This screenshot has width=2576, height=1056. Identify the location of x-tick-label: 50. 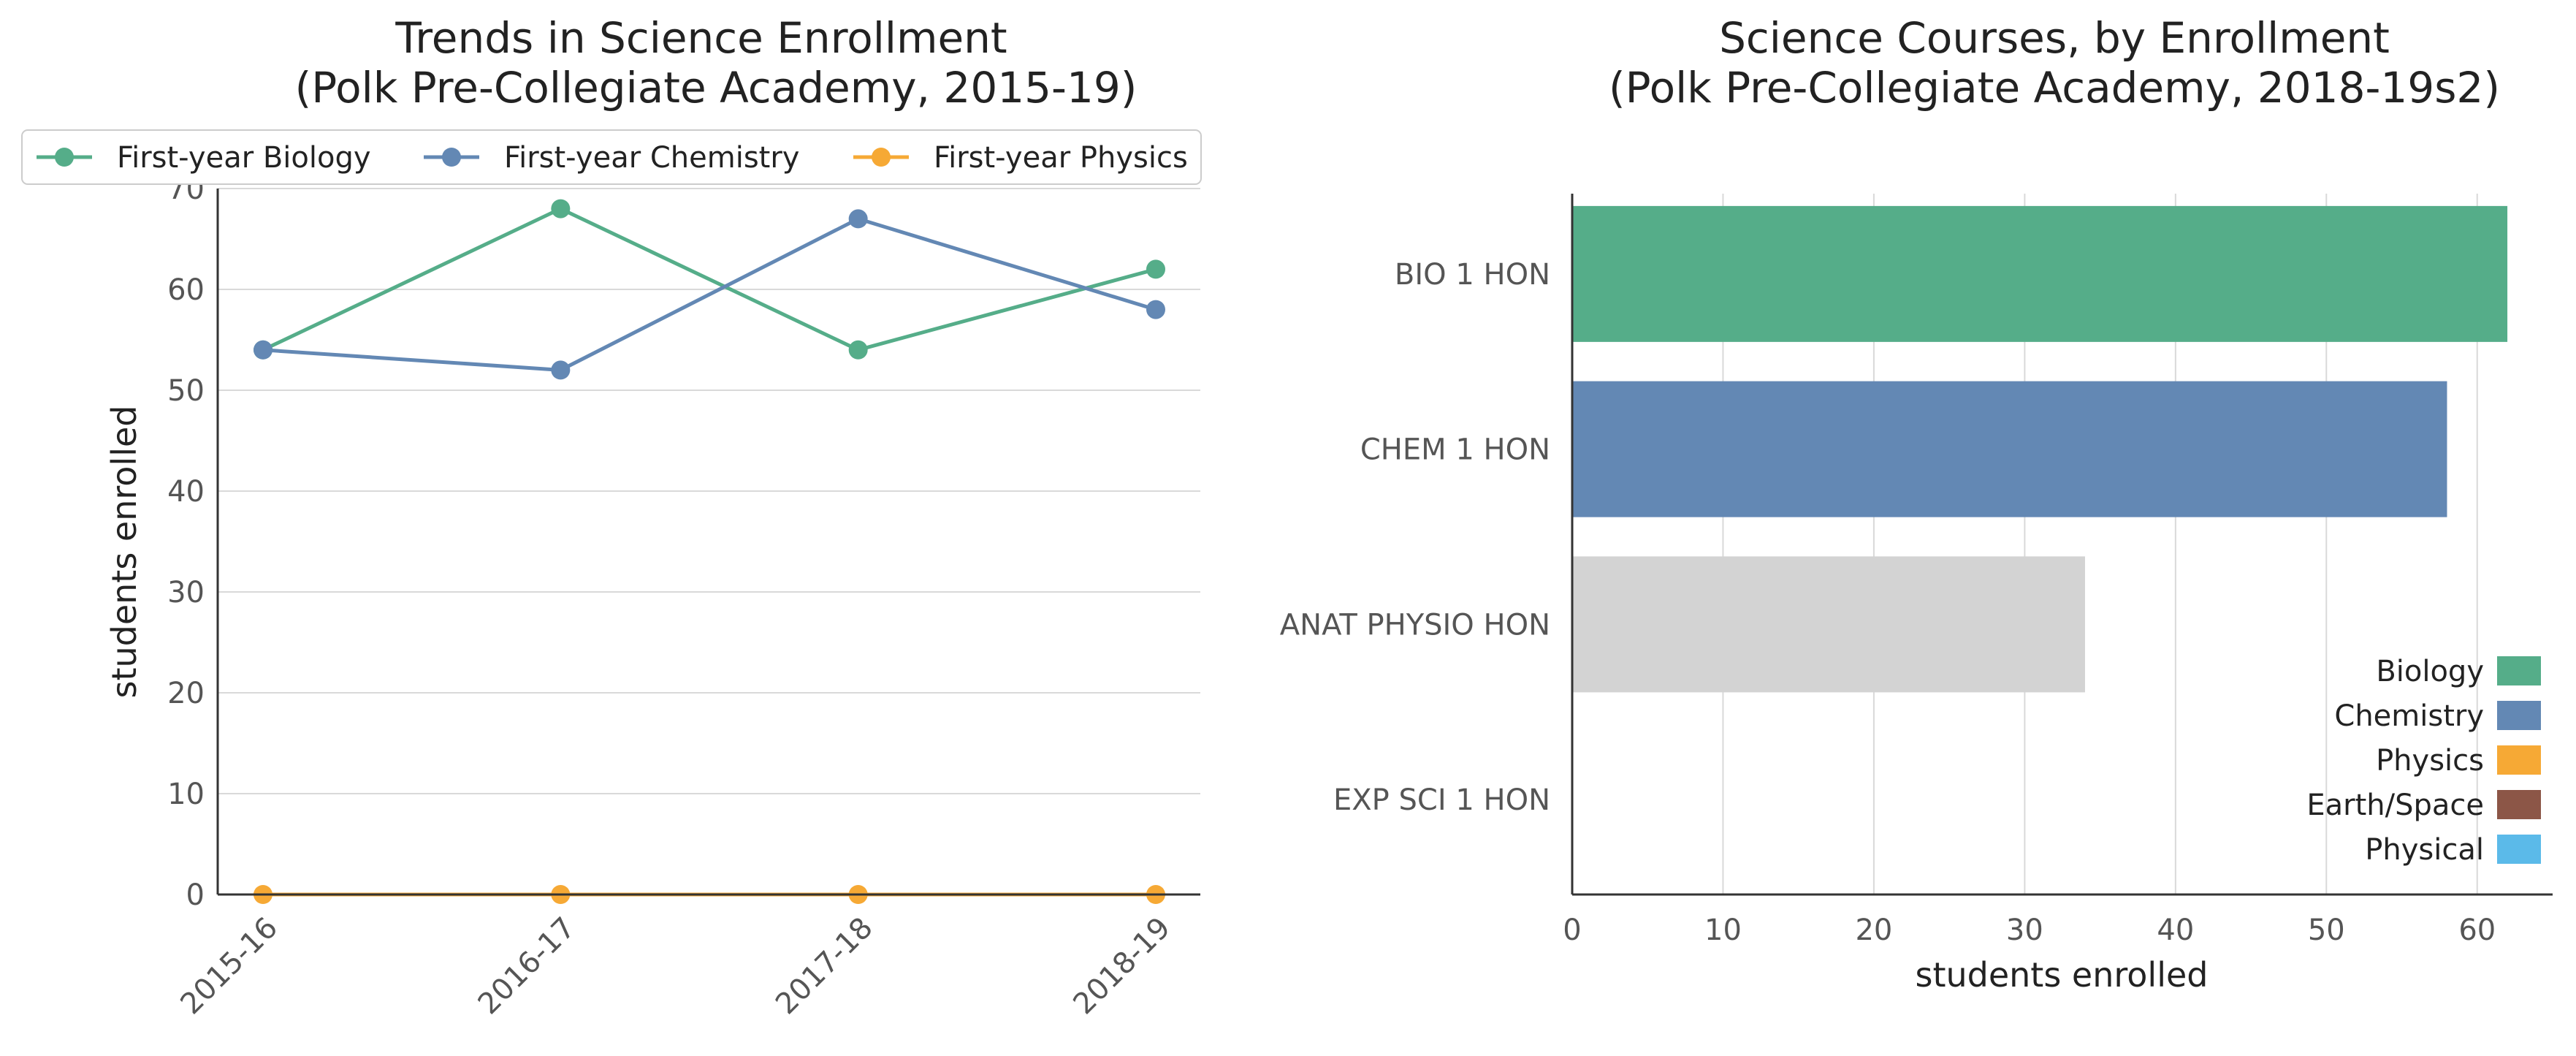
(2326, 930).